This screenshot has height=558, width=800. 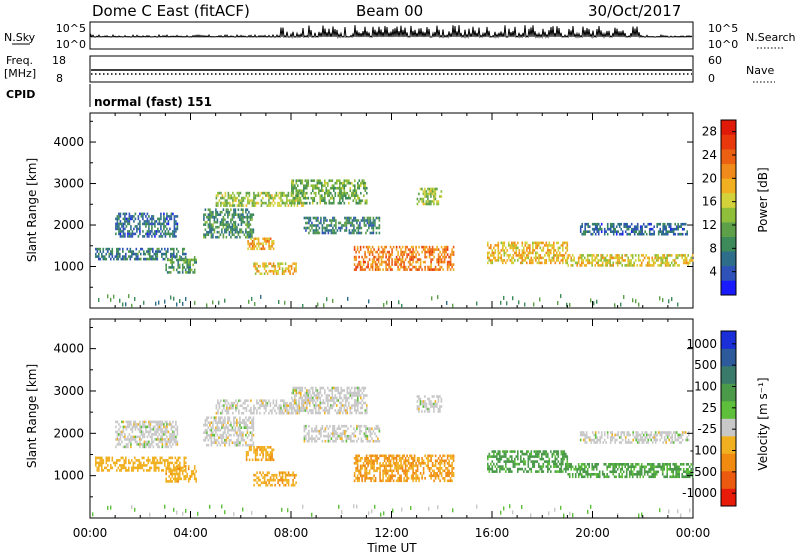 What do you see at coordinates (391, 31) in the screenshot?
I see `nsky-trace` at bounding box center [391, 31].